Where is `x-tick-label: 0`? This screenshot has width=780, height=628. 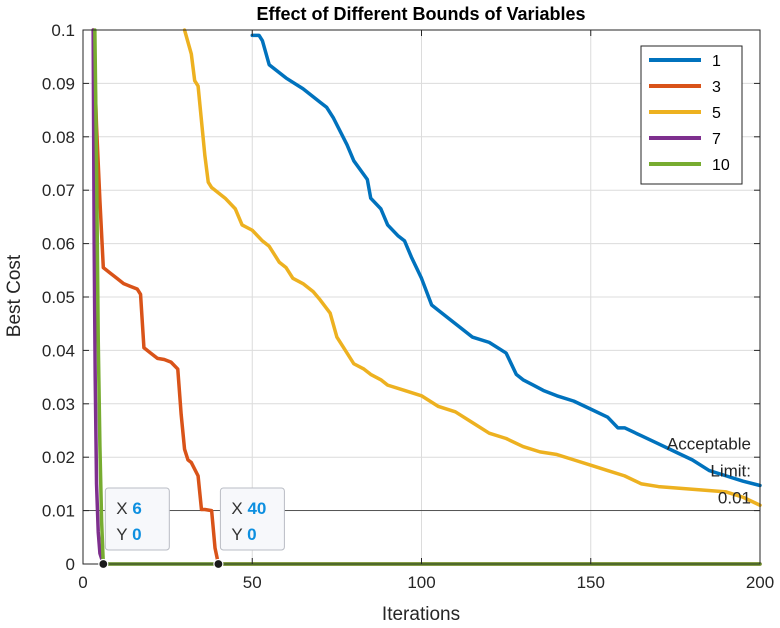 x-tick-label: 0 is located at coordinates (82, 582).